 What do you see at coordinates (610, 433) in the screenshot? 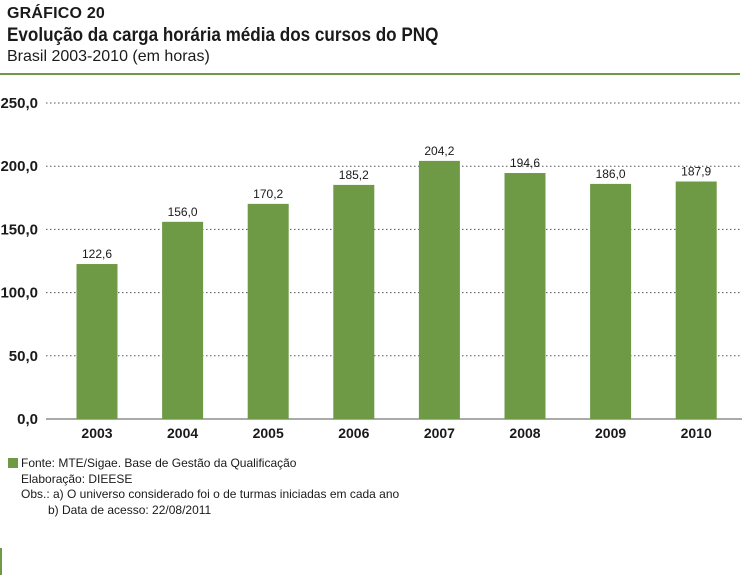
I see `x-tick-label: 2009` at bounding box center [610, 433].